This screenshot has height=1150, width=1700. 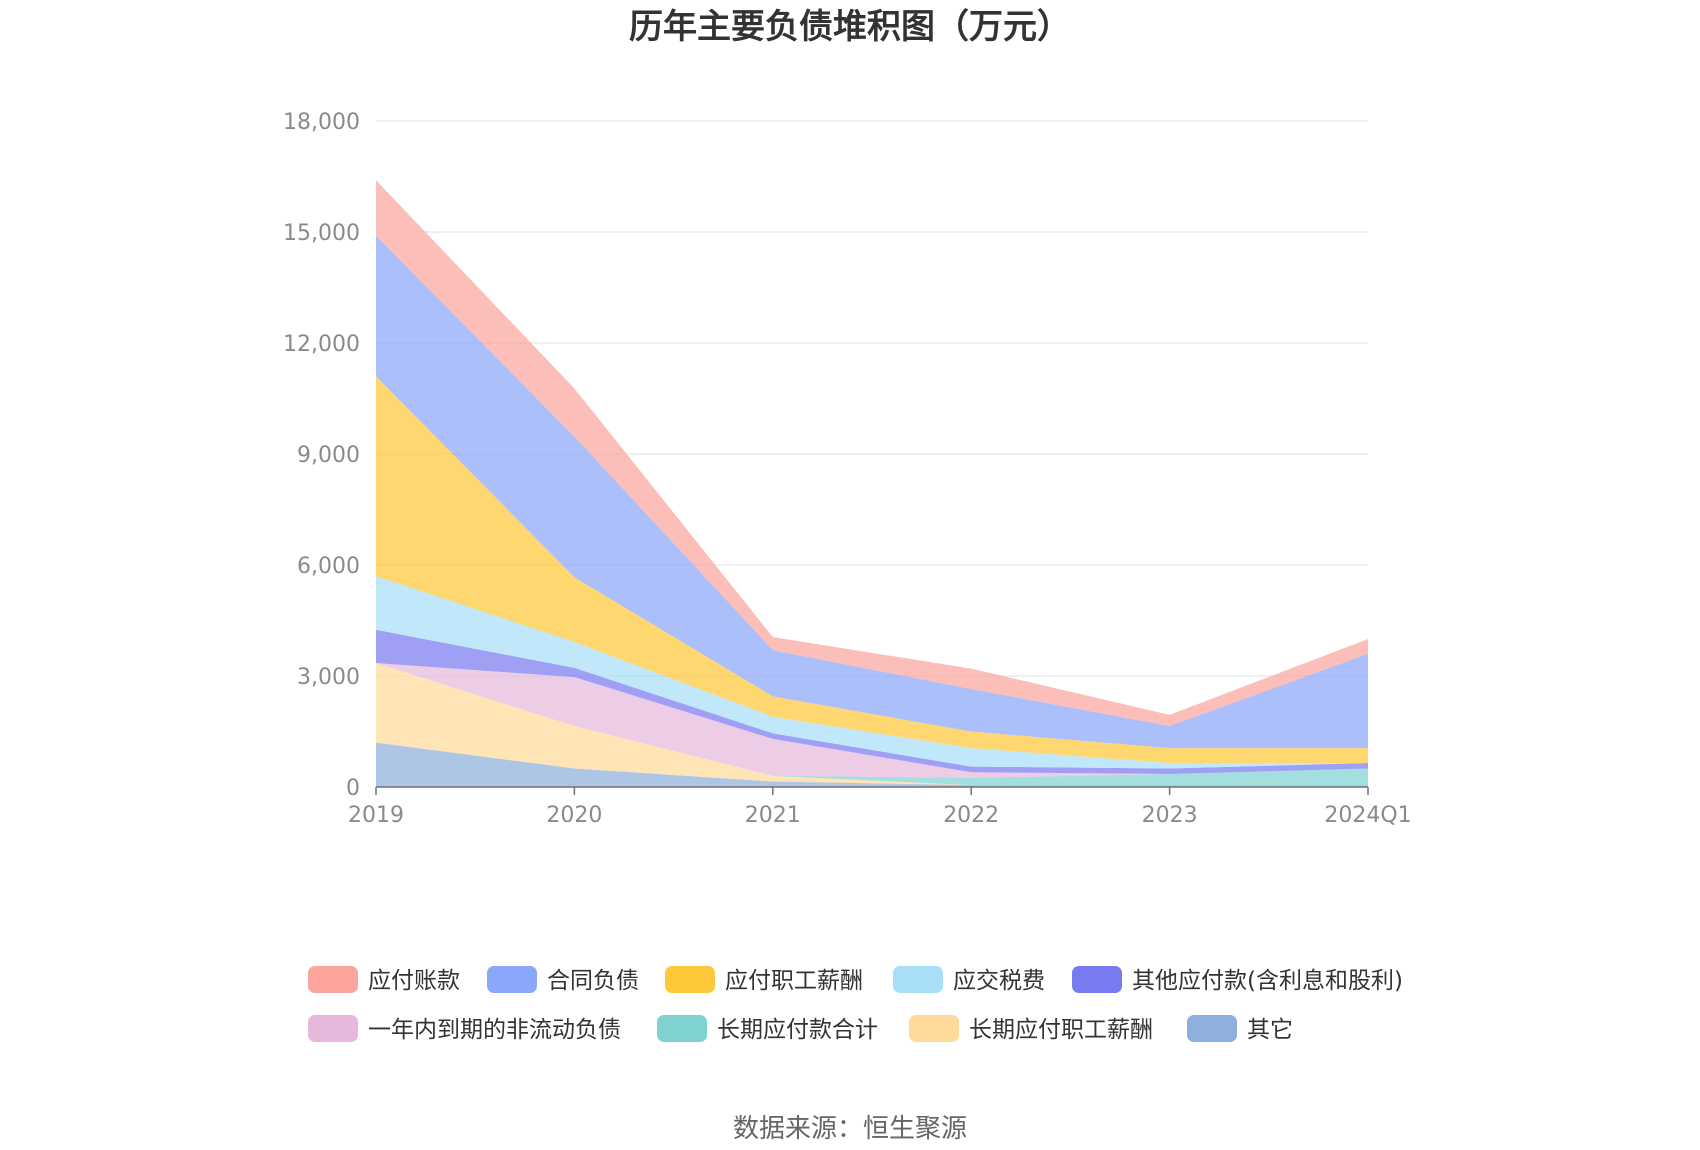 What do you see at coordinates (574, 815) in the screenshot?
I see `x-tick-label: 2020` at bounding box center [574, 815].